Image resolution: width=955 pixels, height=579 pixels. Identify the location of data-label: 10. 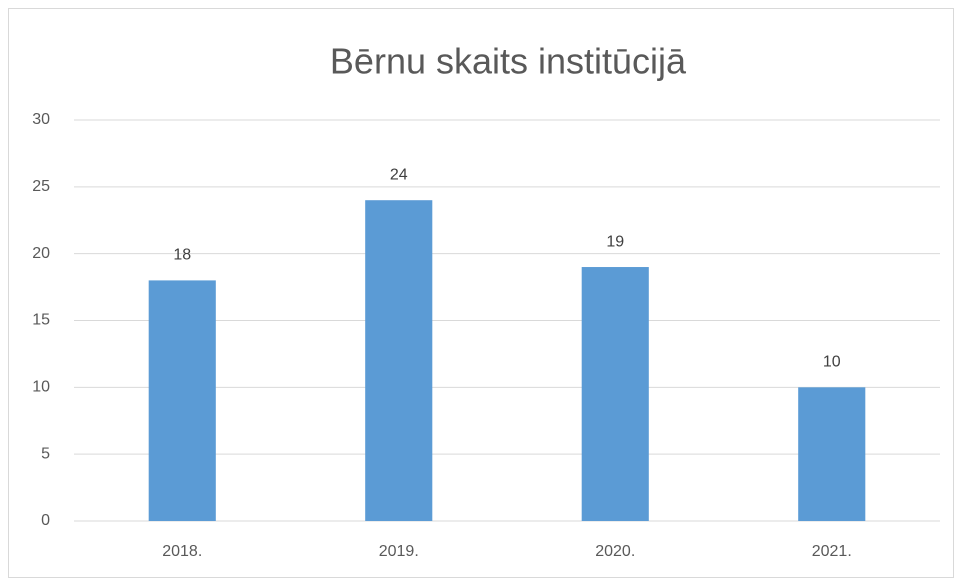
(832, 362).